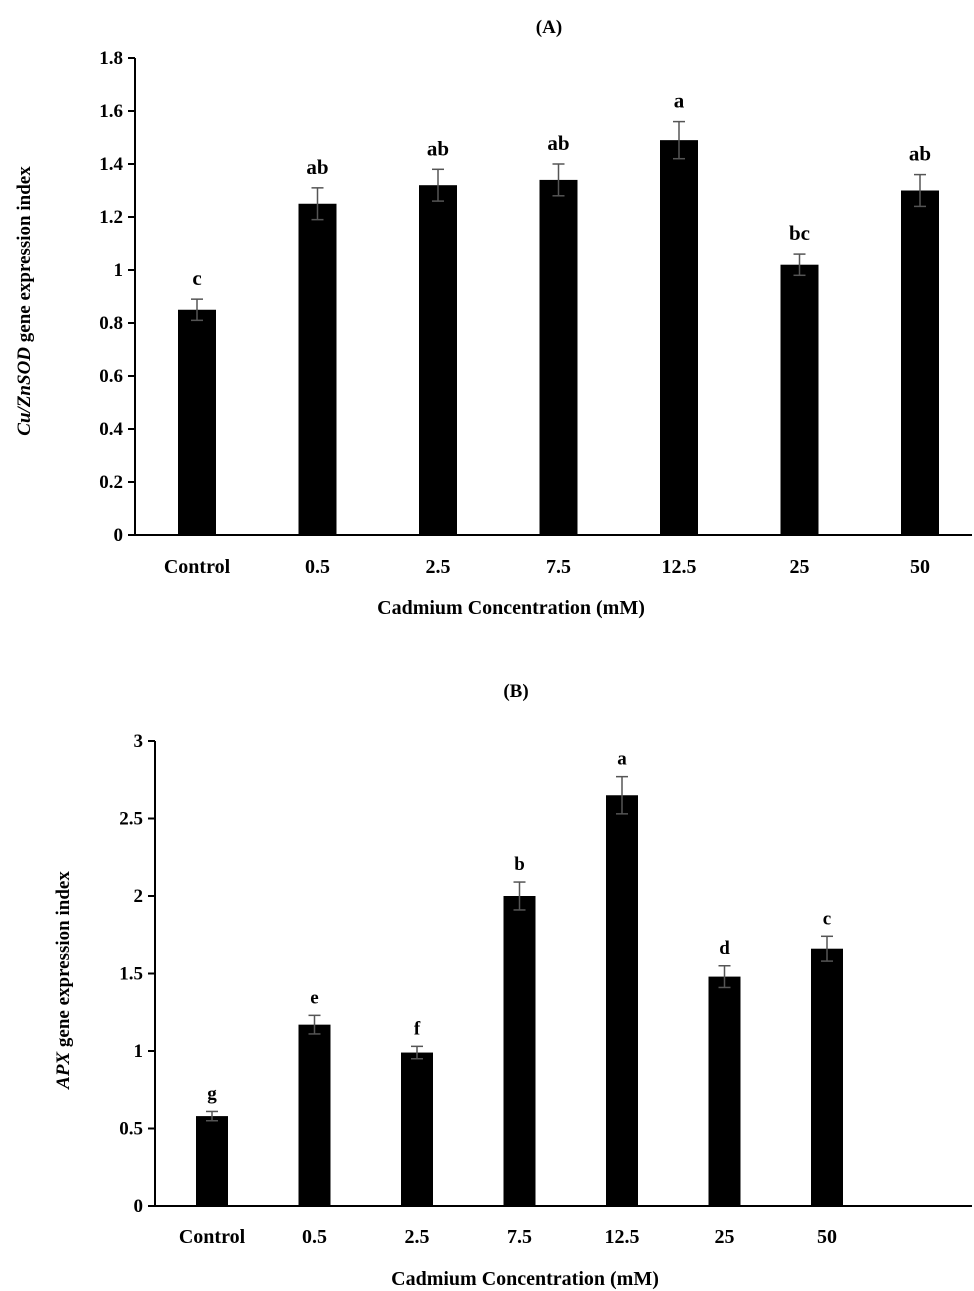 The width and height of the screenshot is (974, 1291). I want to click on panel-b-y-tick-label: 1.5, so click(131, 974).